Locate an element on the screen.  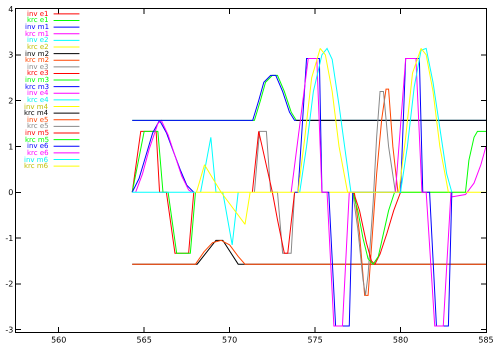
x-tick-label: 580 is located at coordinates (400, 340).